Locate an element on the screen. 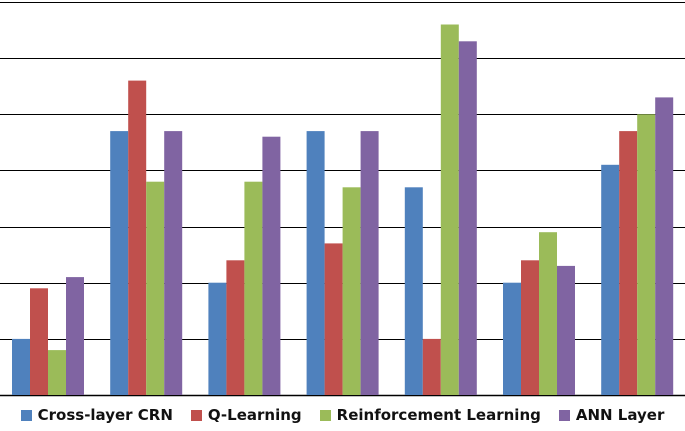 Image resolution: width=685 pixels, height=431 pixels. legend-item-q-learning: Q-Learning is located at coordinates (246, 415).